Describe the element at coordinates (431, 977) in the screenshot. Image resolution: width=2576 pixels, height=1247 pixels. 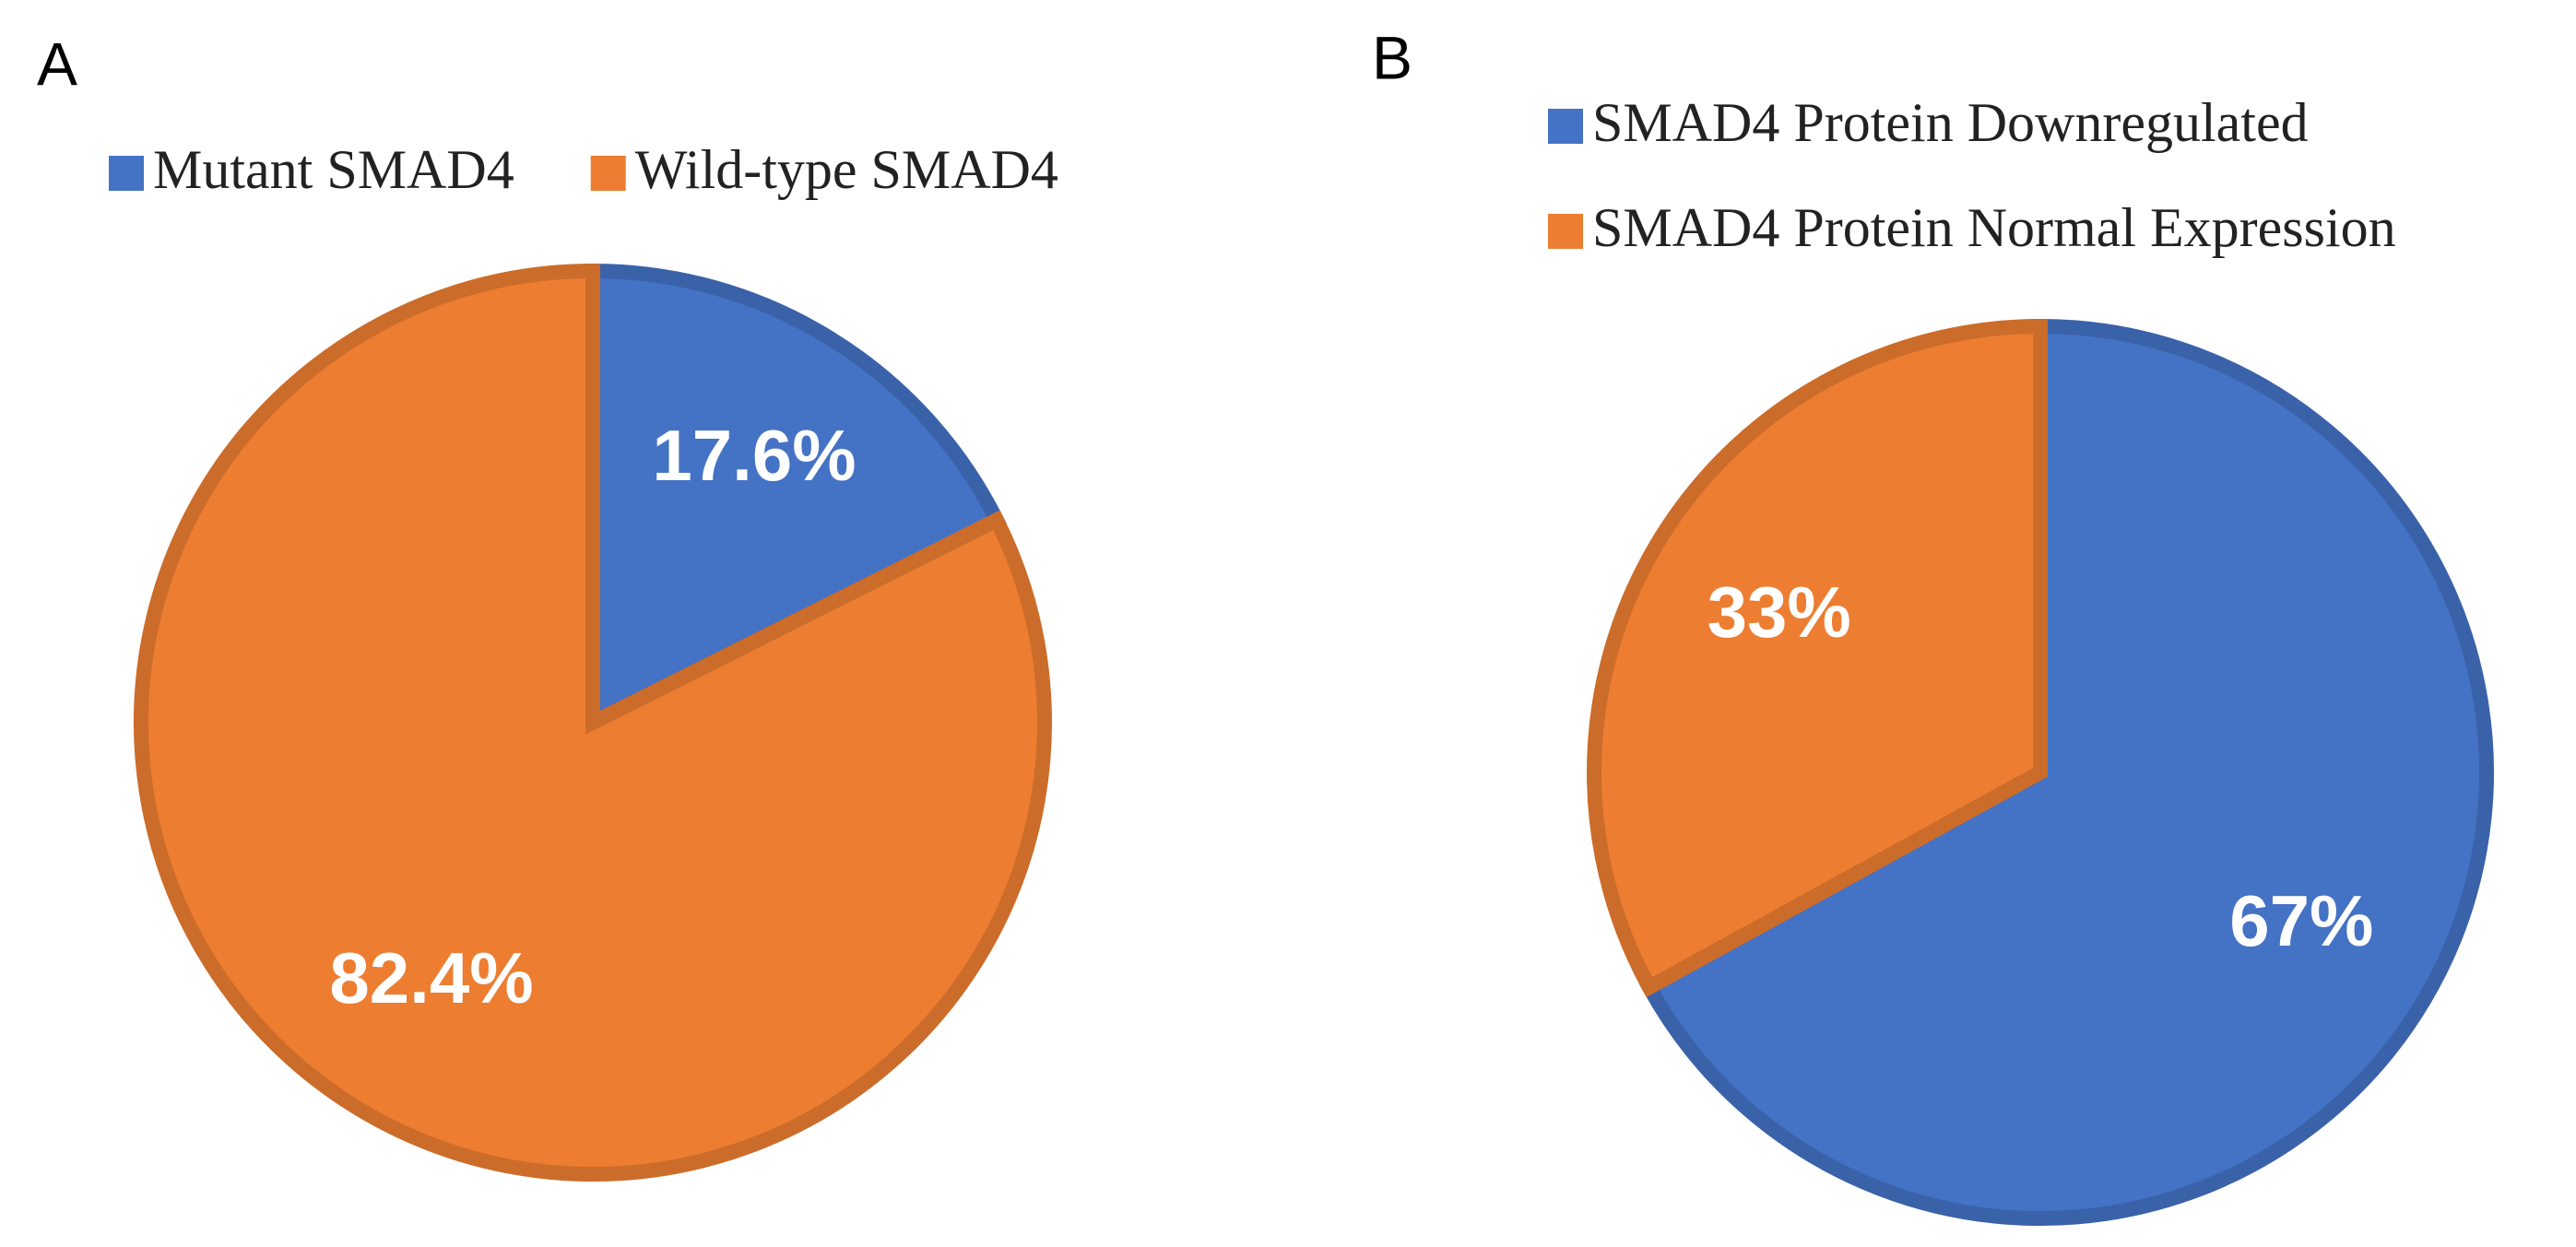
I see `data-label: 82.4%` at that location.